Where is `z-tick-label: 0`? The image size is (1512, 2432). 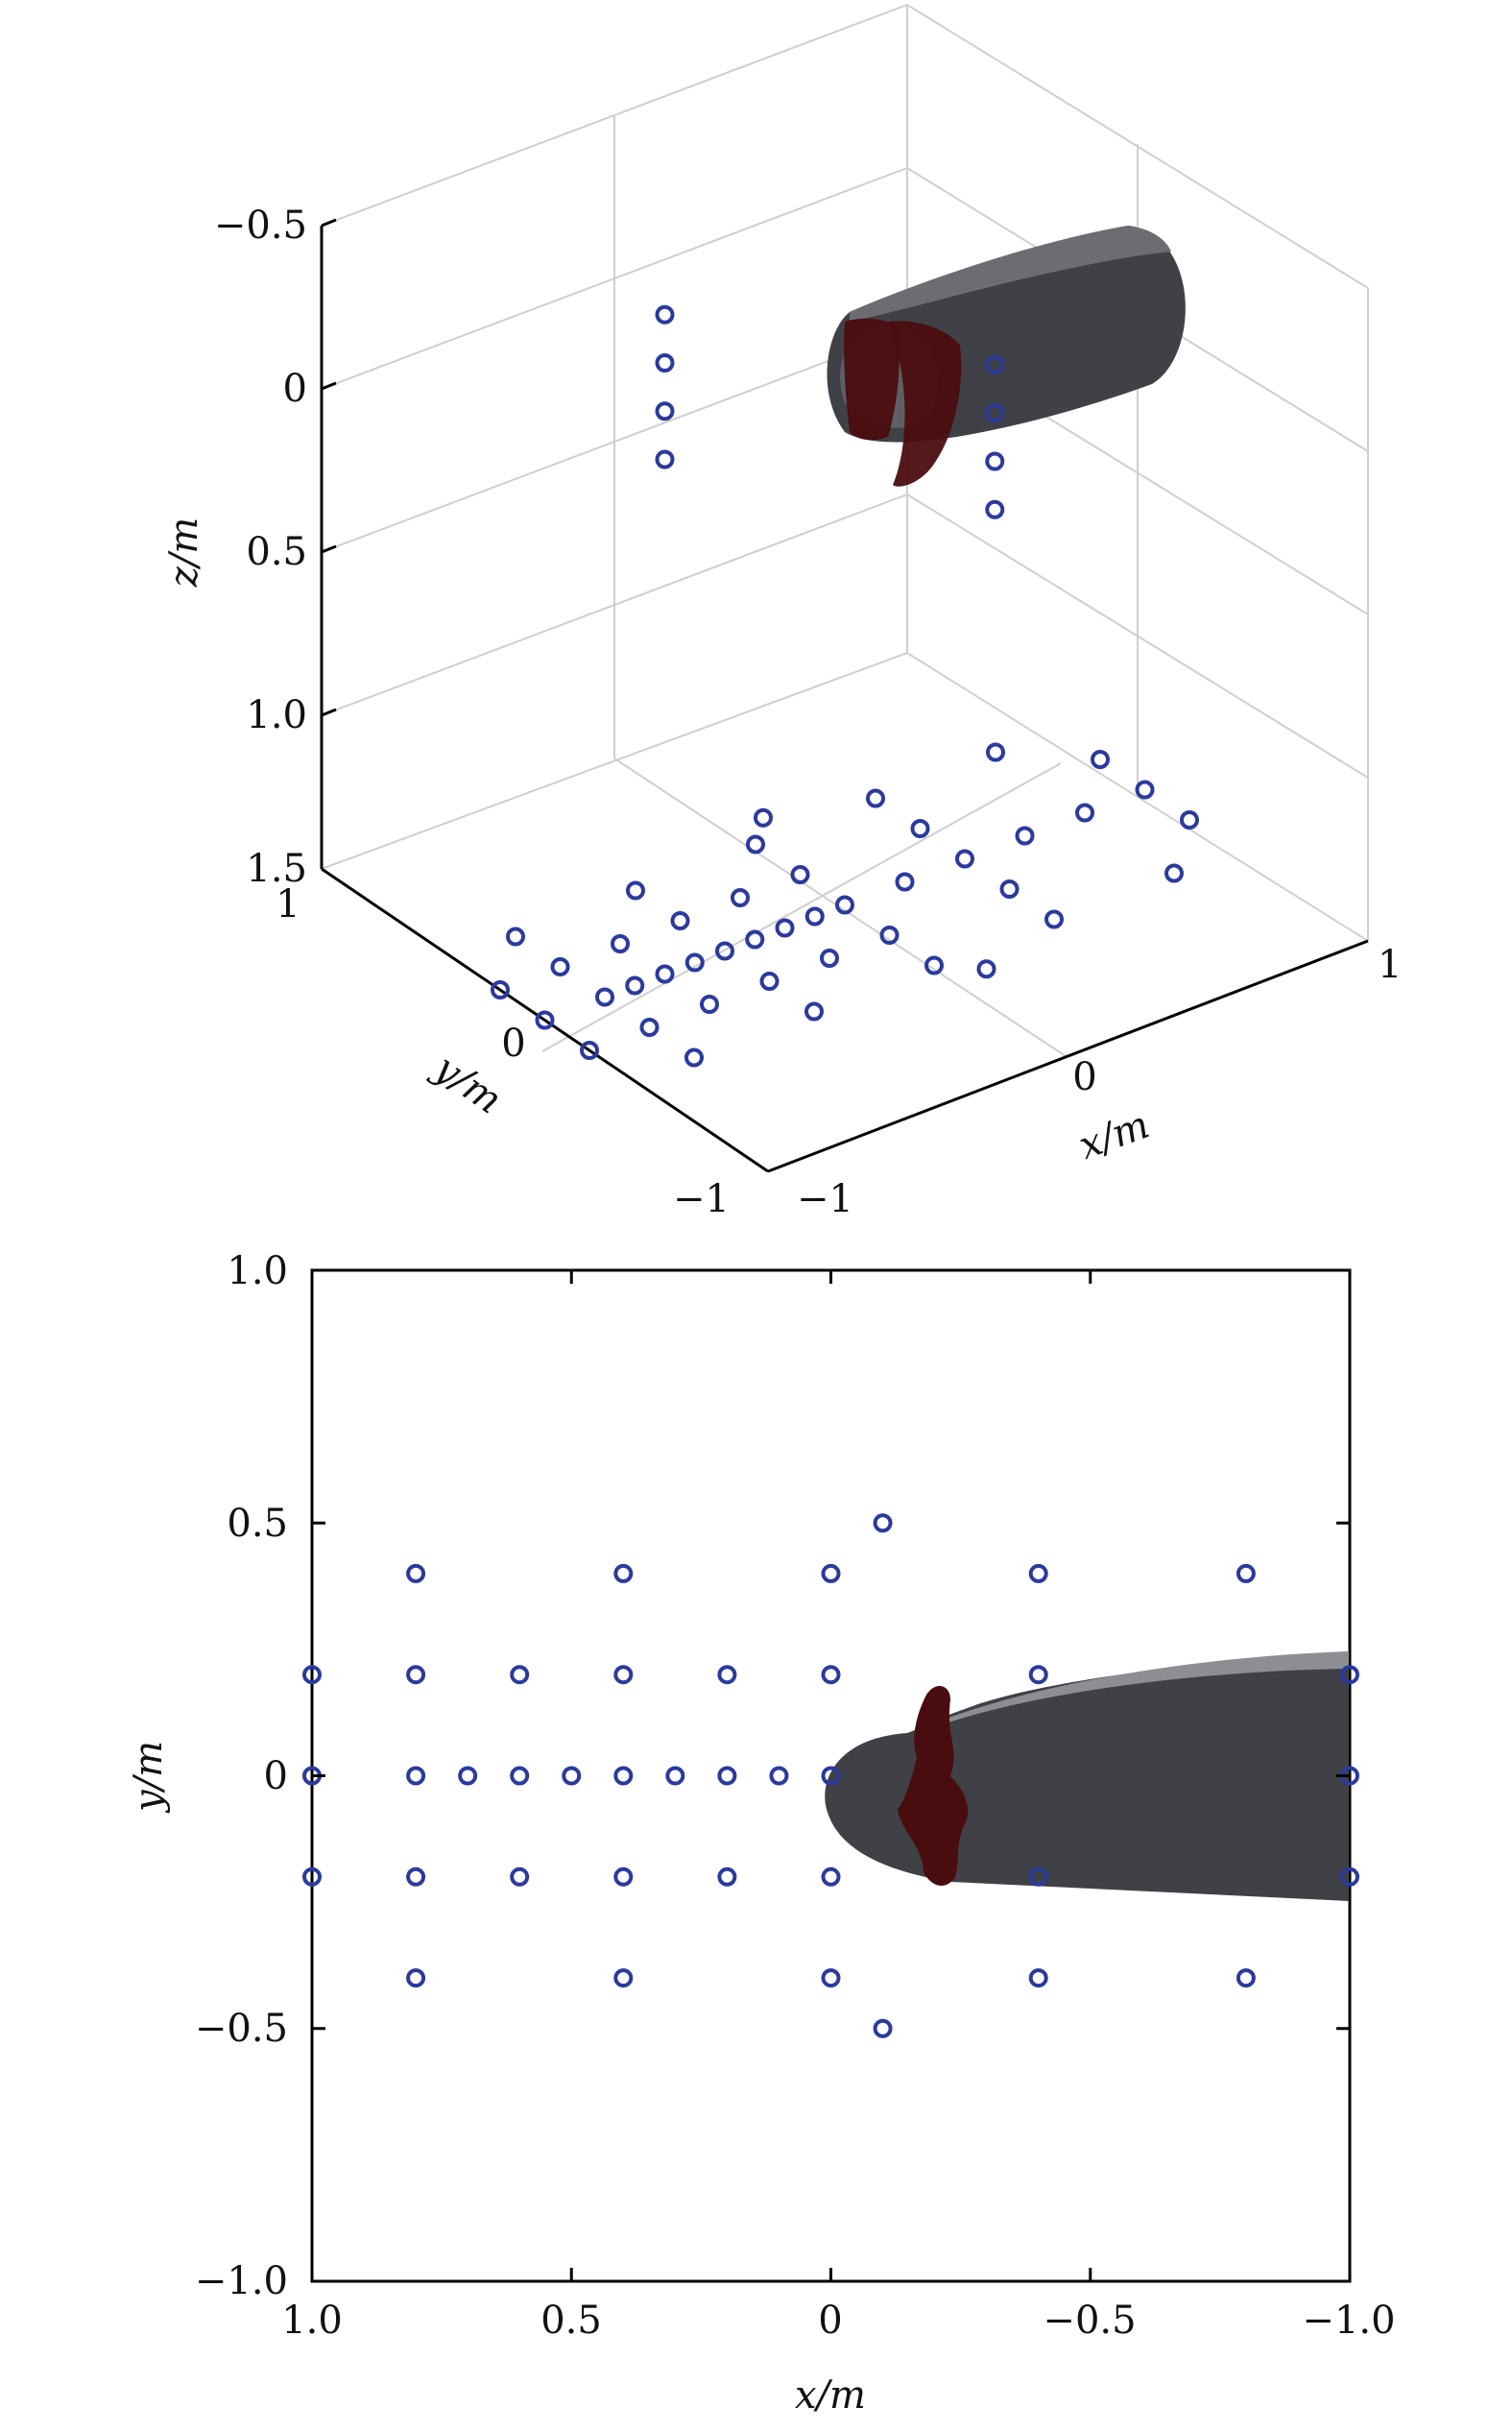
z-tick-label: 0 is located at coordinates (295, 389).